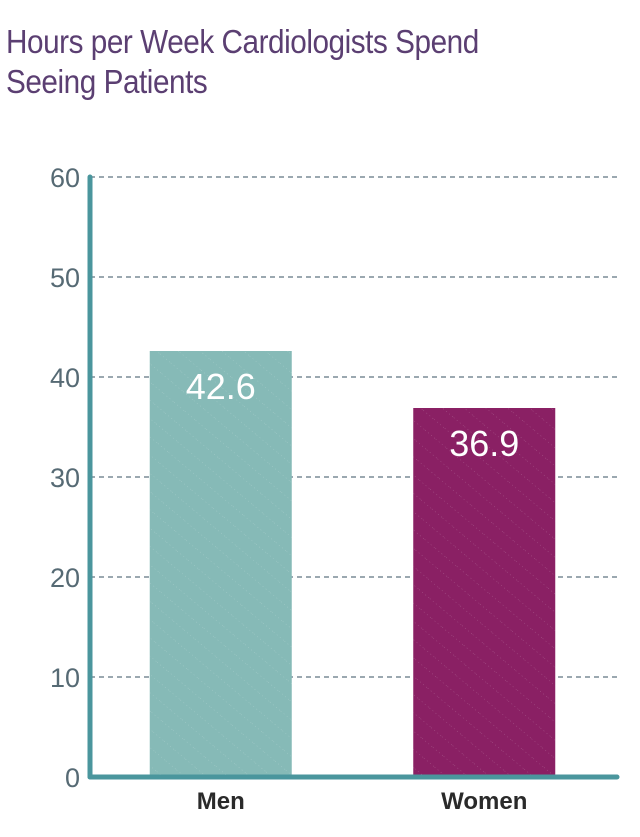 Image resolution: width=640 pixels, height=837 pixels. What do you see at coordinates (221, 801) in the screenshot?
I see `x-tick-label: Men` at bounding box center [221, 801].